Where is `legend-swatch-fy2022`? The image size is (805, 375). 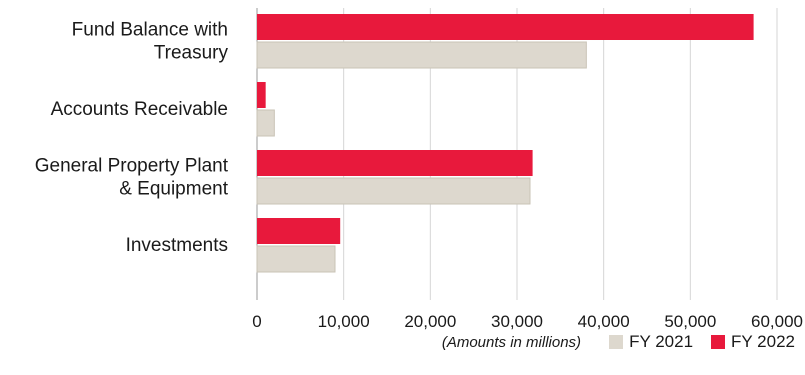
legend-swatch-fy2022 is located at coordinates (718, 342).